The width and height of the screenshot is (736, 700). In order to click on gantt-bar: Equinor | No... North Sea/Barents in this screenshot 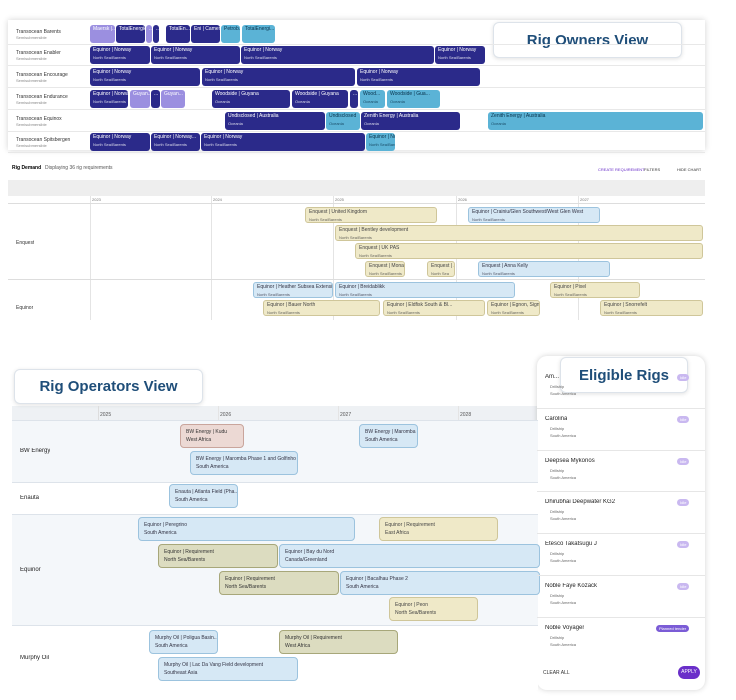, I will do `click(380, 142)`.